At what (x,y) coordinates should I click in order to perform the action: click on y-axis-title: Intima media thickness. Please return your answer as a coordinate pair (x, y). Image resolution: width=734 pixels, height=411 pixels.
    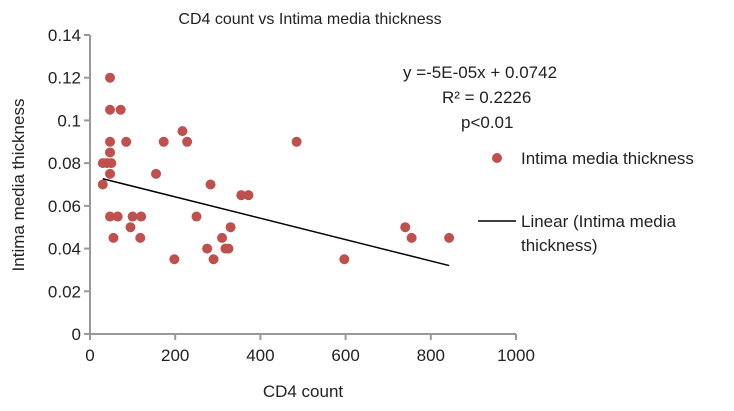
    Looking at the image, I should click on (18, 185).